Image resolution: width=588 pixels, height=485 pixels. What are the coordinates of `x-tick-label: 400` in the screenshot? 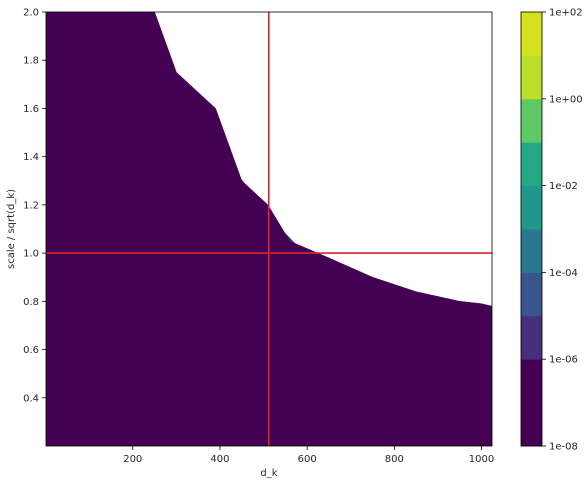 It's located at (219, 459).